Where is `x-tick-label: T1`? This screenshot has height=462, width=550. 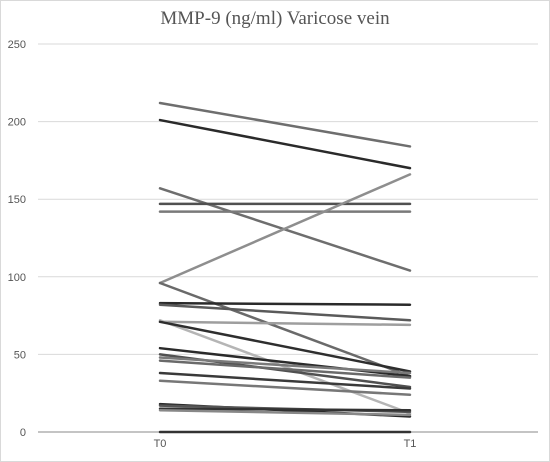
x-tick-label: T1 is located at coordinates (410, 444).